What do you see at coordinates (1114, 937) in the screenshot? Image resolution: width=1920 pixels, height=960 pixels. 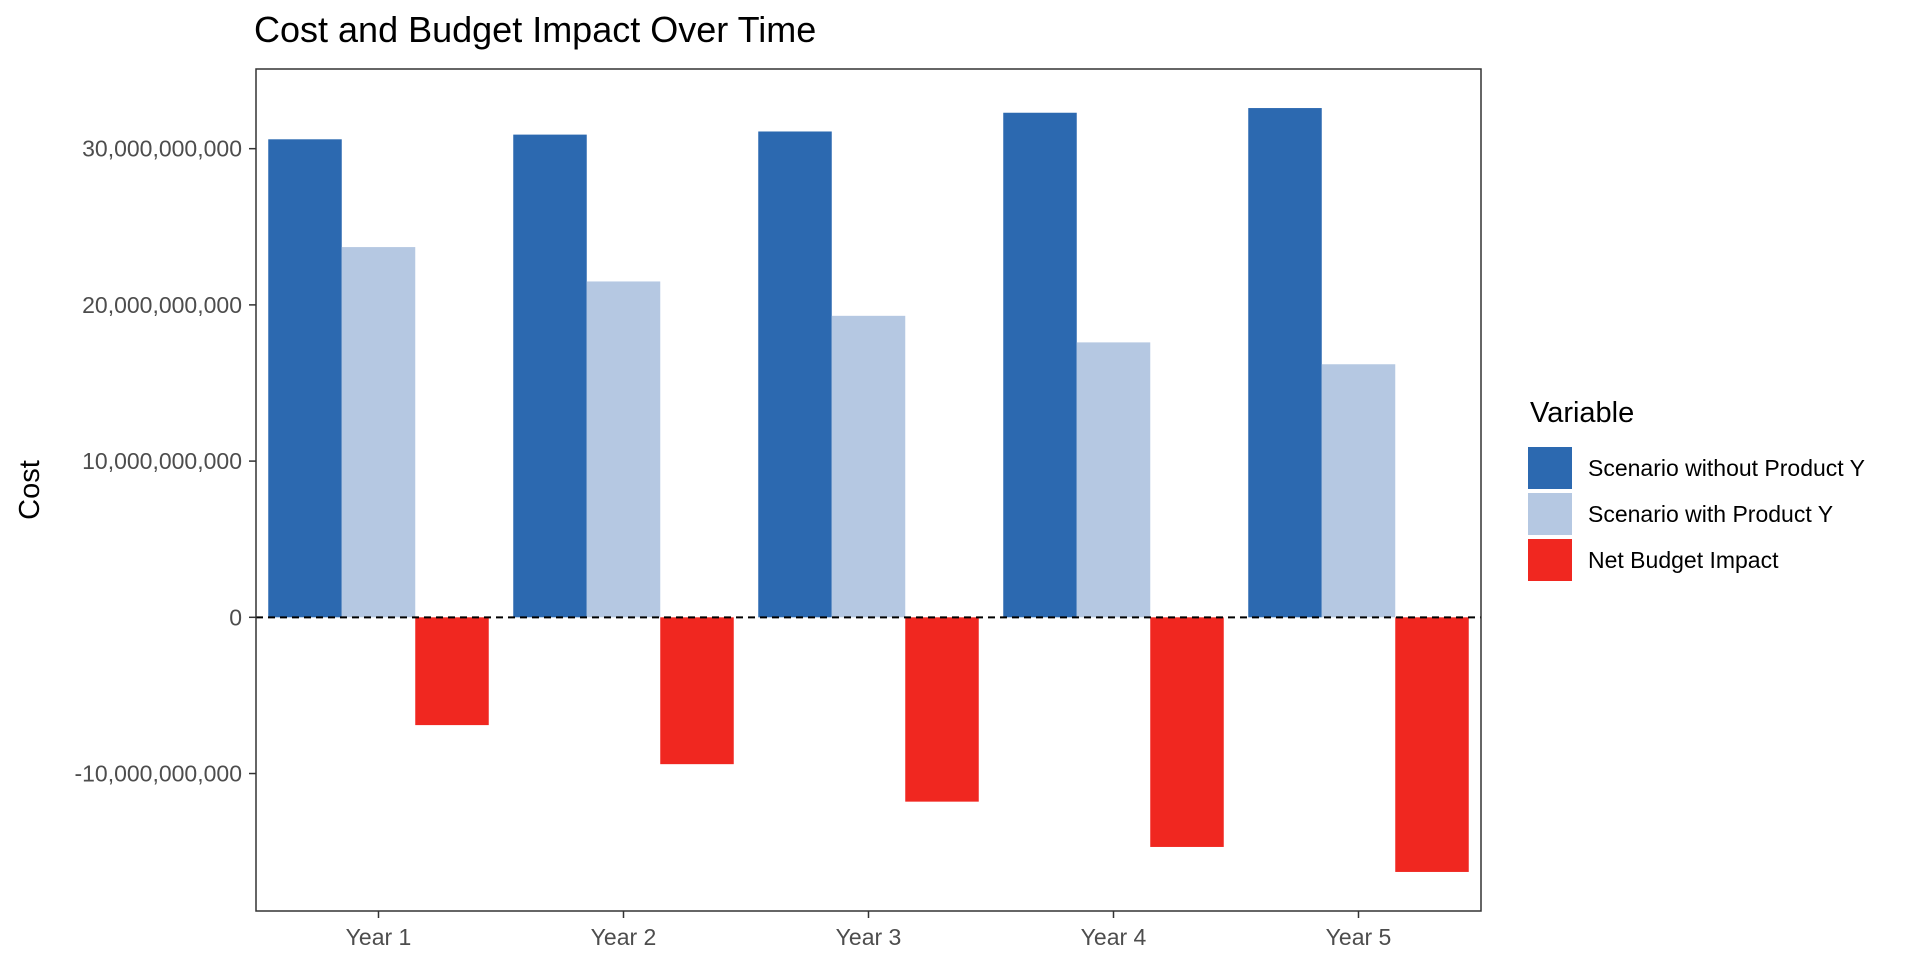 I see `x-tick-label-4: Year 4` at bounding box center [1114, 937].